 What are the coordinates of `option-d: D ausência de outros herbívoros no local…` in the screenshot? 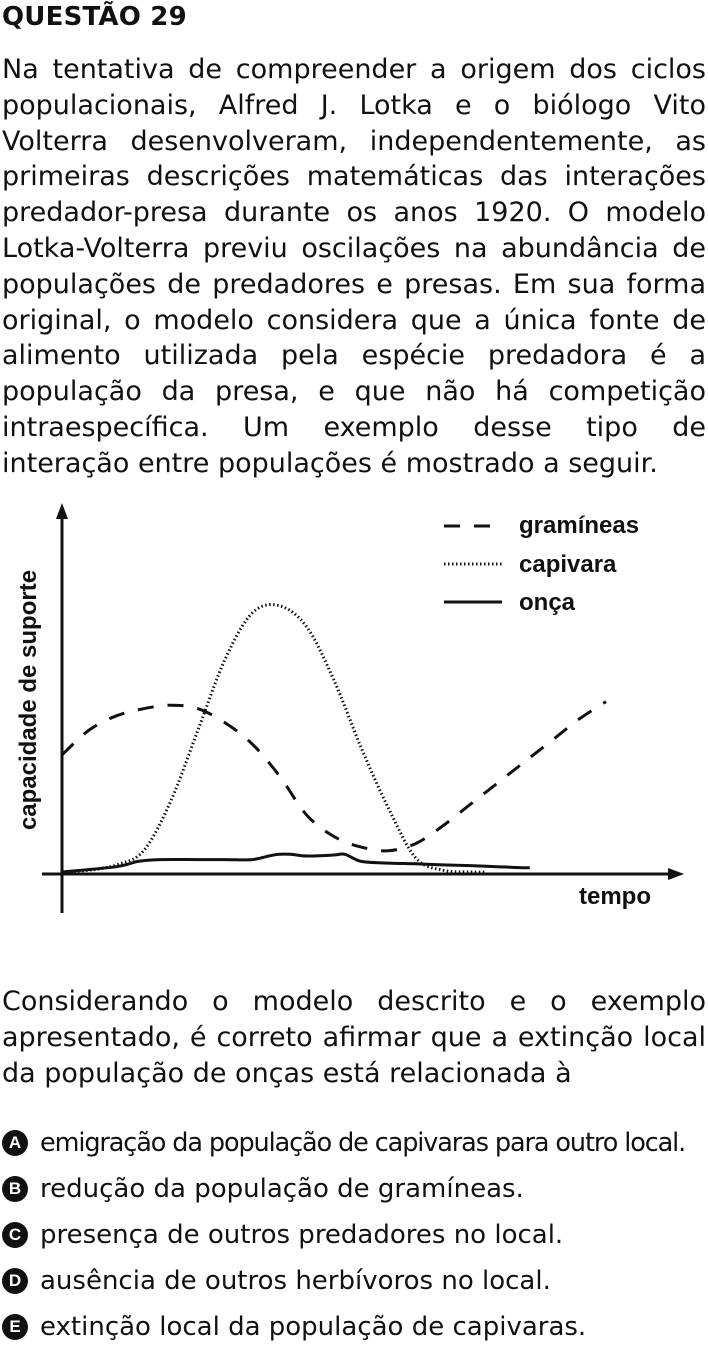 It's located at (355, 1281).